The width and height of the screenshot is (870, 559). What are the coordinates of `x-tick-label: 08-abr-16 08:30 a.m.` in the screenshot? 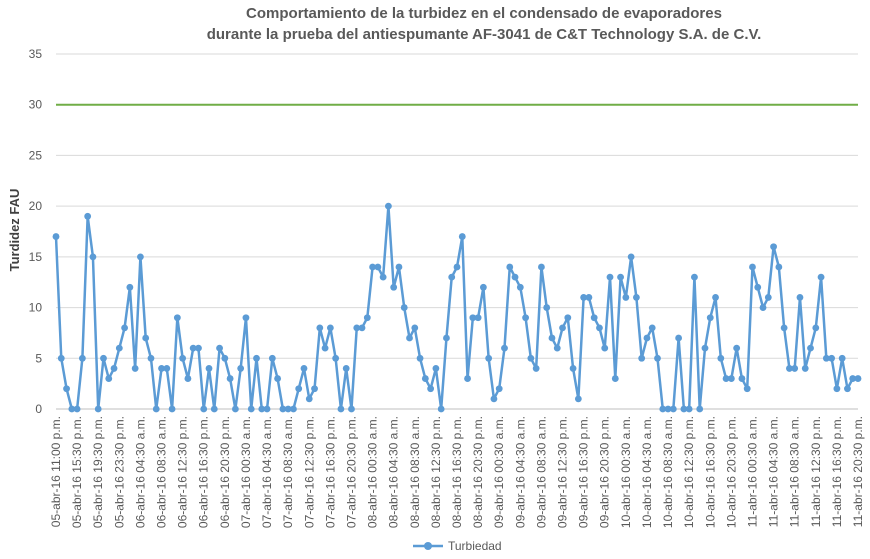 It's located at (415, 472).